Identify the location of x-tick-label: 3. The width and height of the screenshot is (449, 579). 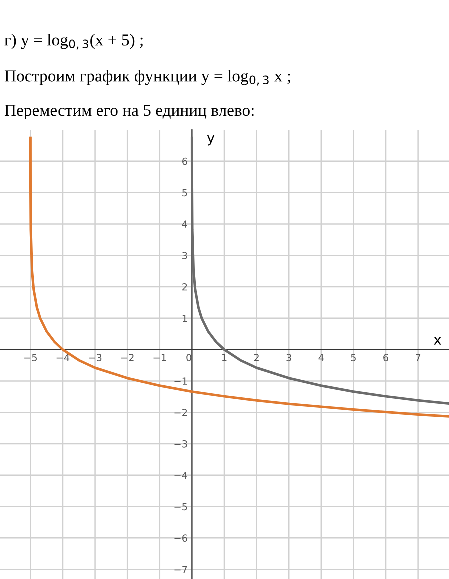
(289, 358).